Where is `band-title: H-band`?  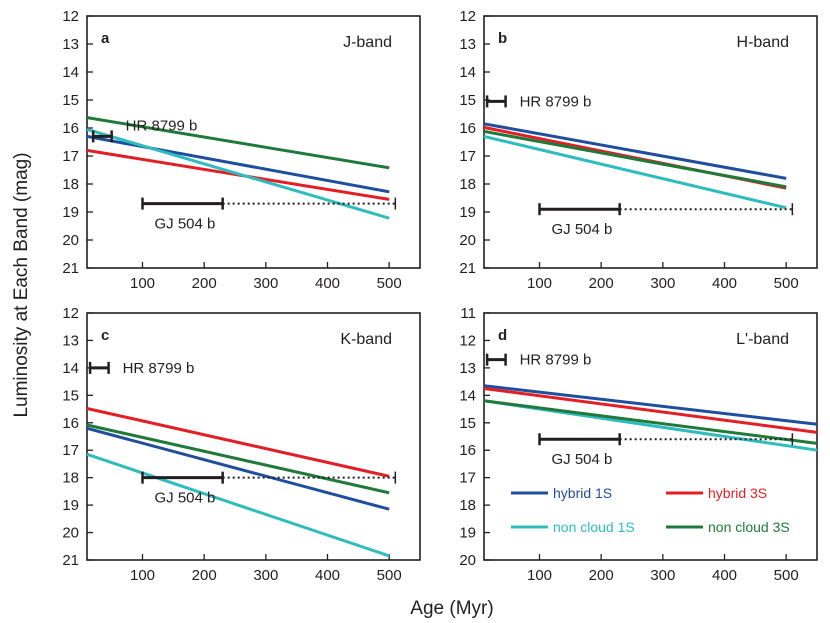
band-title: H-band is located at coordinates (763, 42).